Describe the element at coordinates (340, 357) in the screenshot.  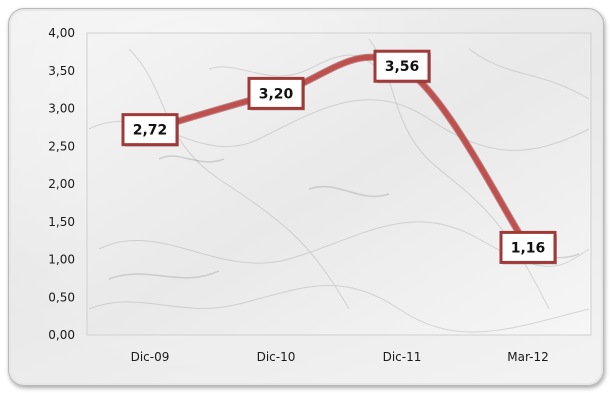
I see `x-axis: Dic-09 Dic-10 Dic-11 Mar-12` at that location.